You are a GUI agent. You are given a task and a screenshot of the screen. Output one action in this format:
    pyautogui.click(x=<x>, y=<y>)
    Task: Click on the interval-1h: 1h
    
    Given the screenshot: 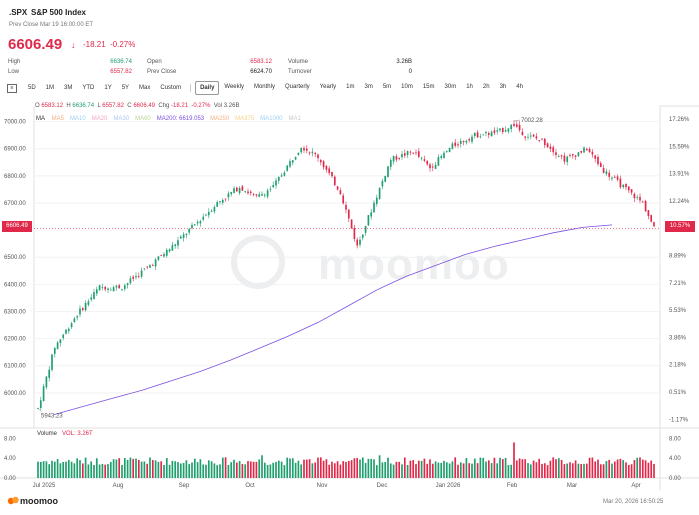 What is the action you would take?
    pyautogui.click(x=469, y=87)
    